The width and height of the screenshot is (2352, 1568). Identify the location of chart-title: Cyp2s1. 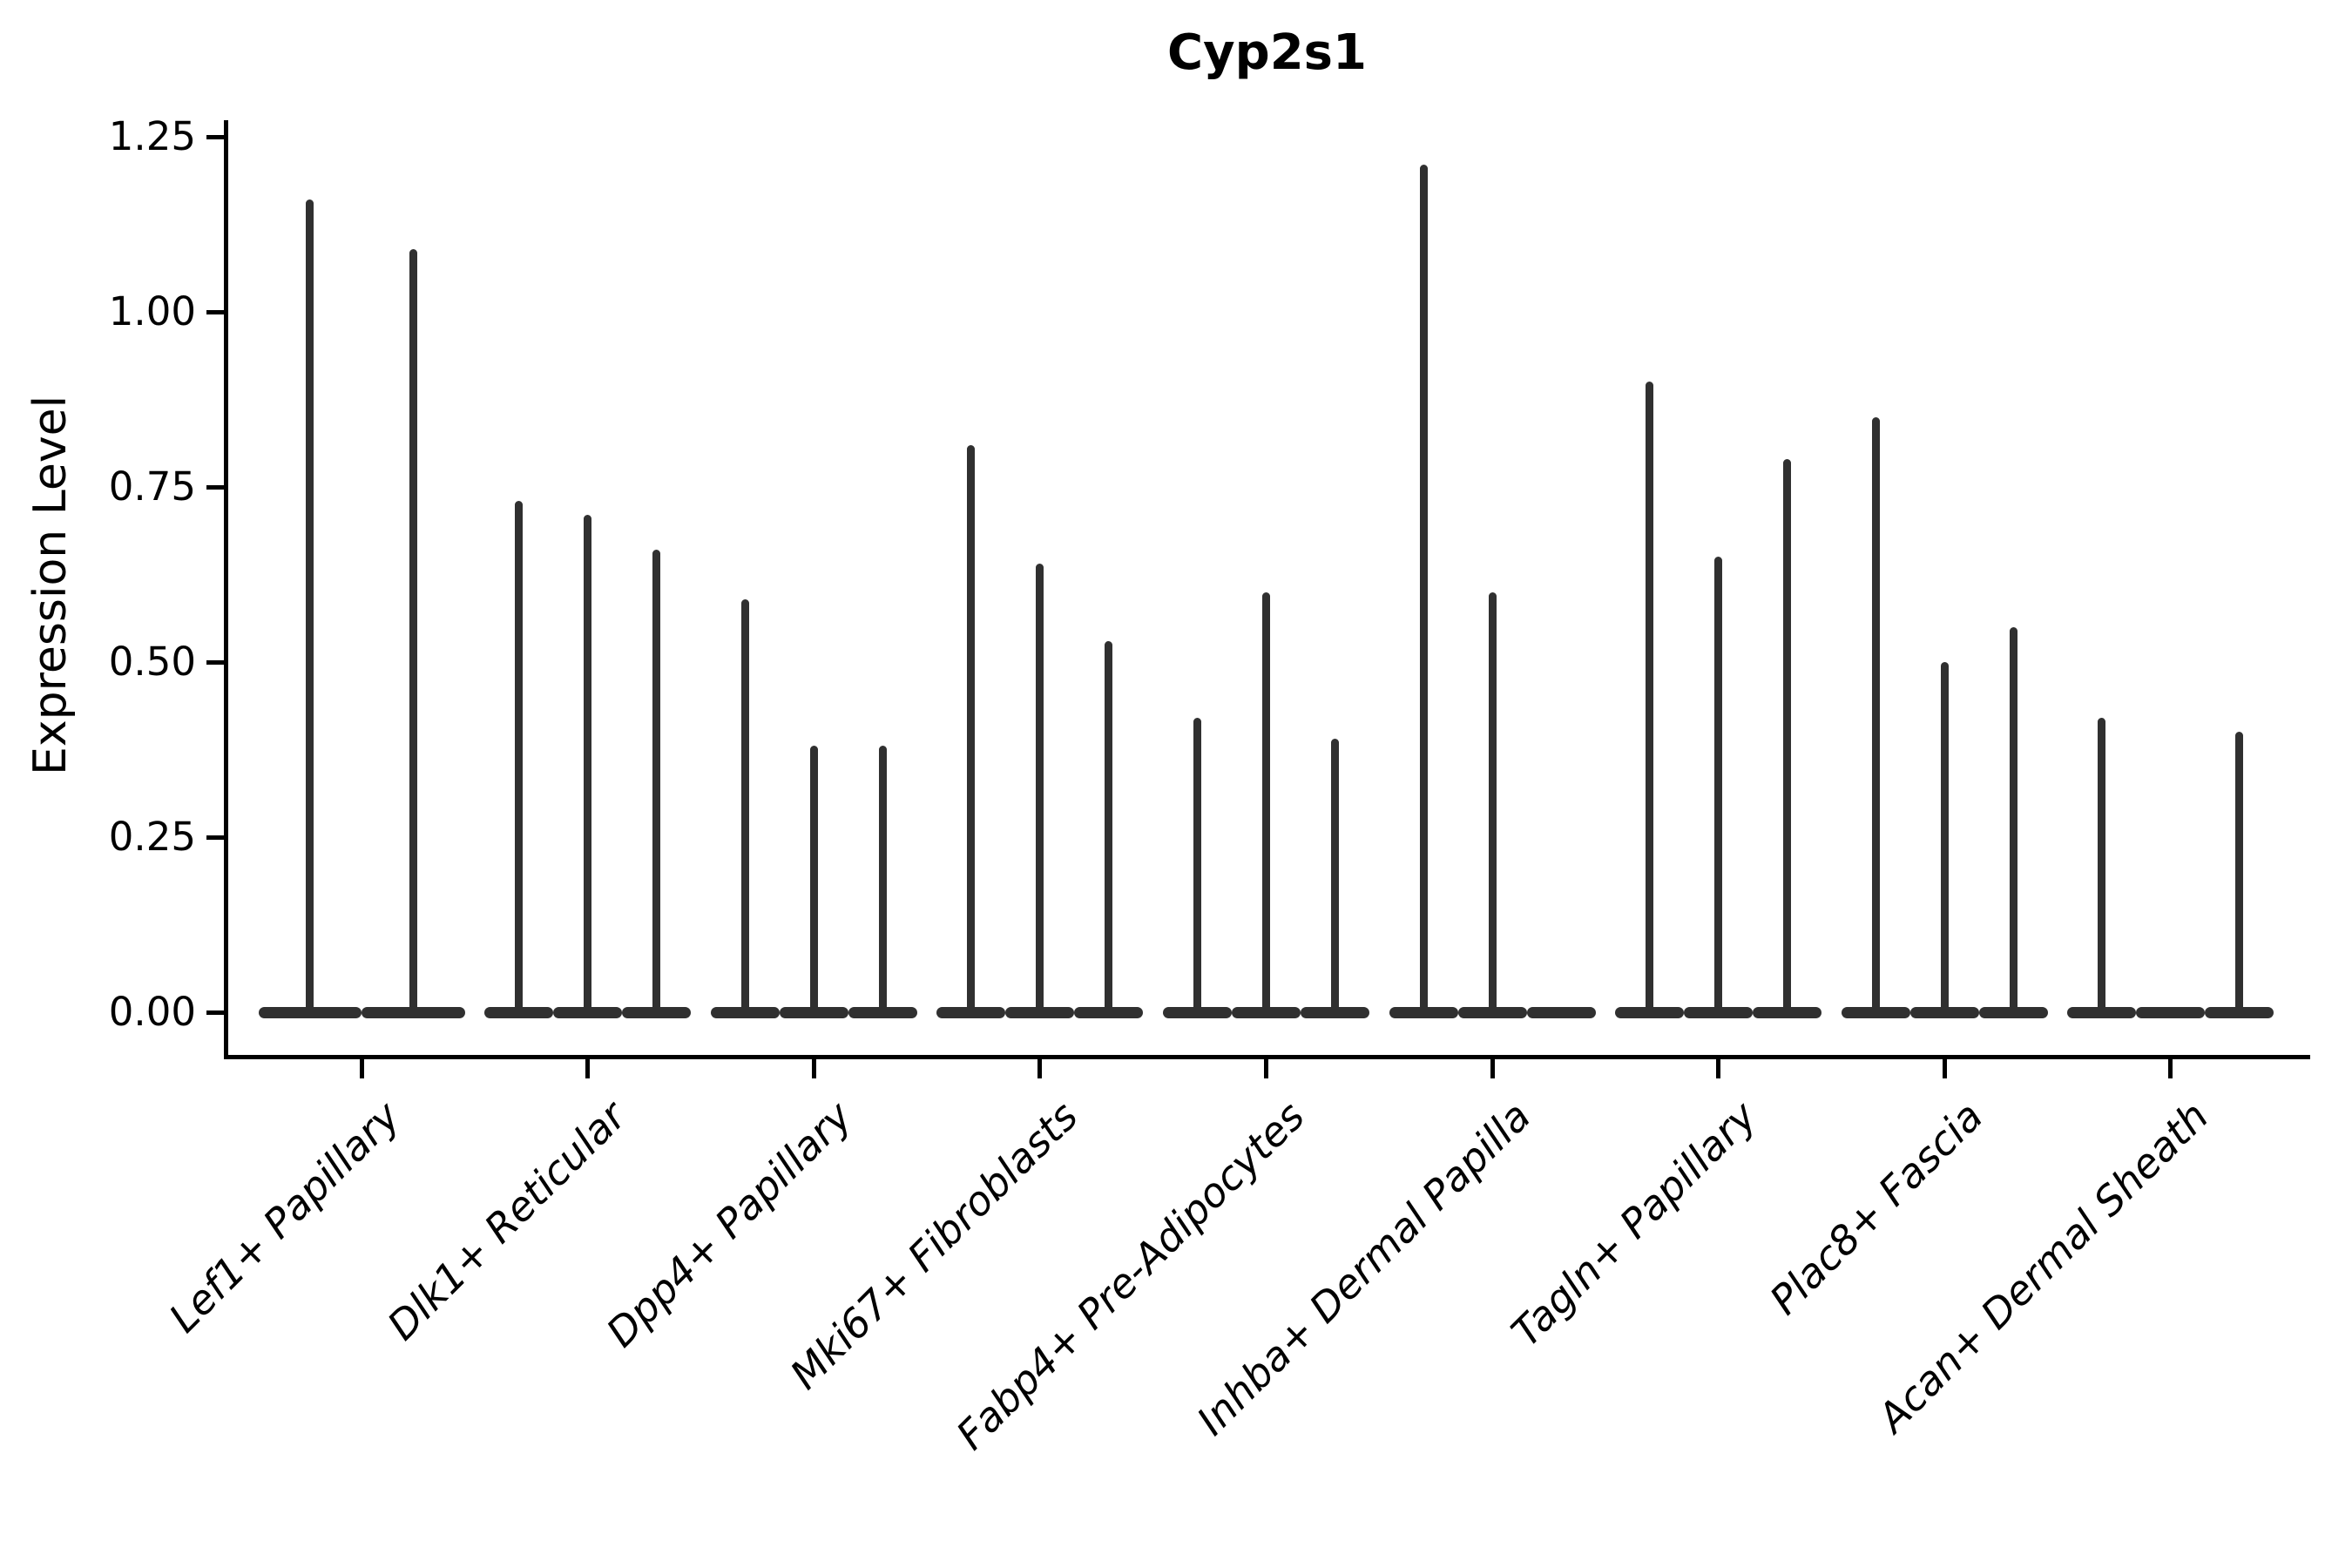
(1267, 52).